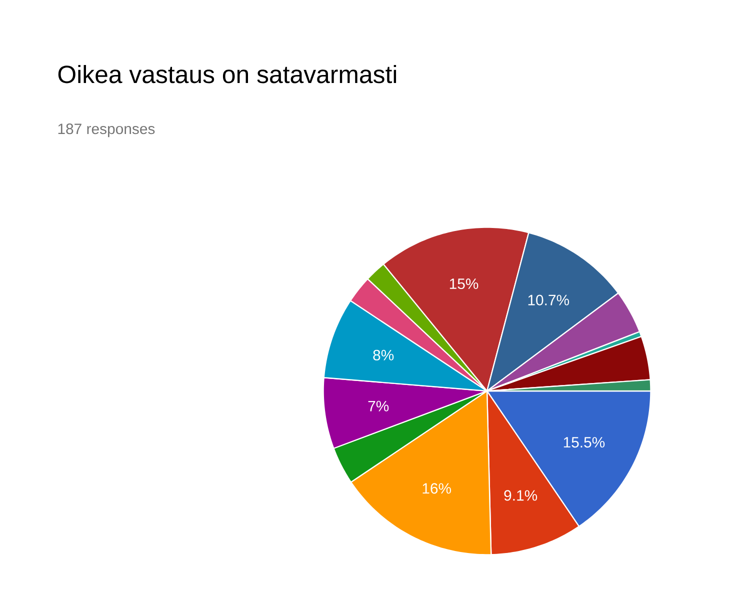  Describe the element at coordinates (437, 488) in the screenshot. I see `data-label: 16%` at that location.